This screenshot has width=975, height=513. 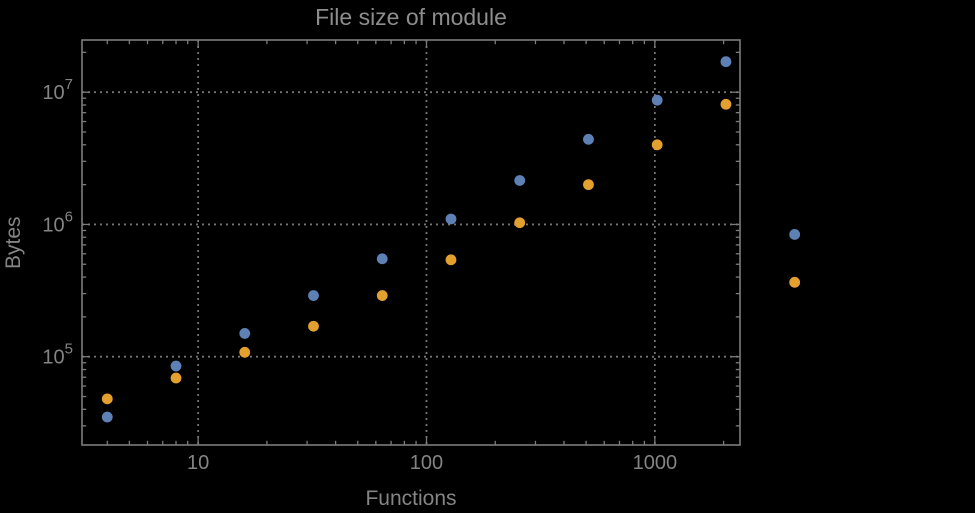 What do you see at coordinates (426, 463) in the screenshot?
I see `x-tick-label: 100` at bounding box center [426, 463].